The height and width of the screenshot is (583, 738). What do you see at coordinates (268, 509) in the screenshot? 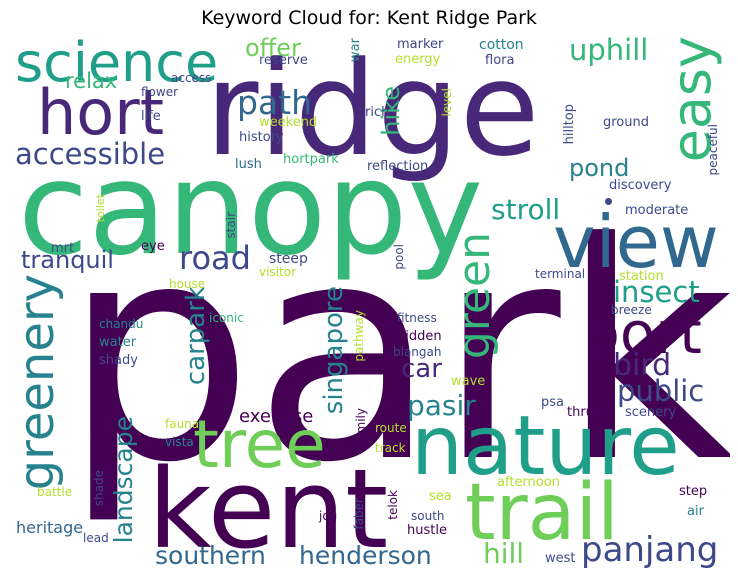
I see `word-kent: kent` at bounding box center [268, 509].